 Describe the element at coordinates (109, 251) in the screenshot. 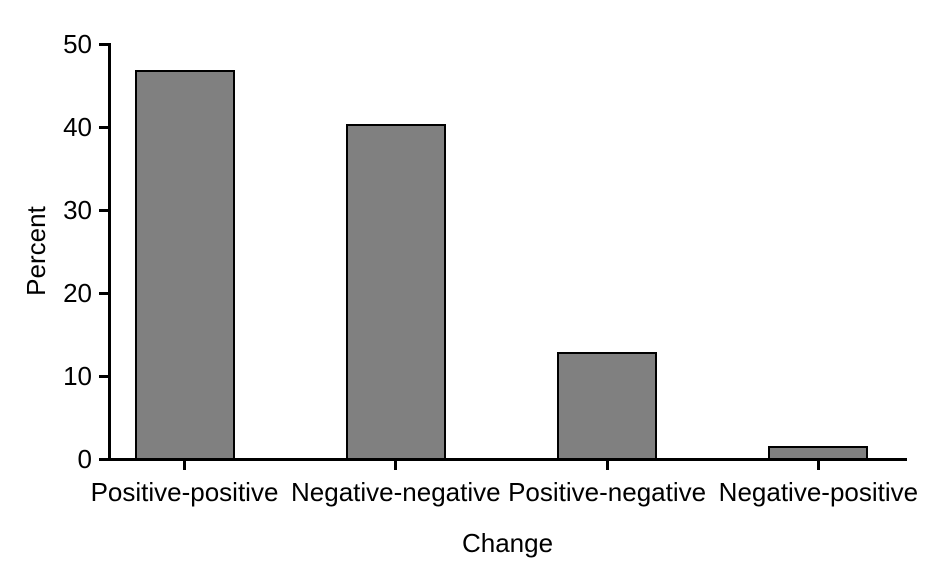

I see `y-axis-line` at that location.